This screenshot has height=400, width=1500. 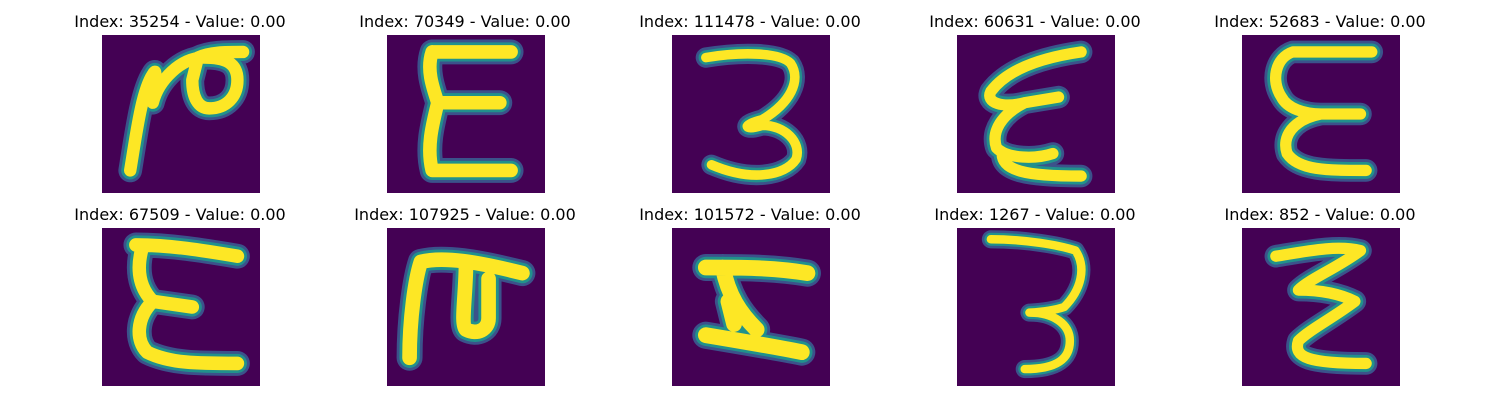 What do you see at coordinates (756, 309) in the screenshot?
I see `glyph-e-flat-icon` at bounding box center [756, 309].